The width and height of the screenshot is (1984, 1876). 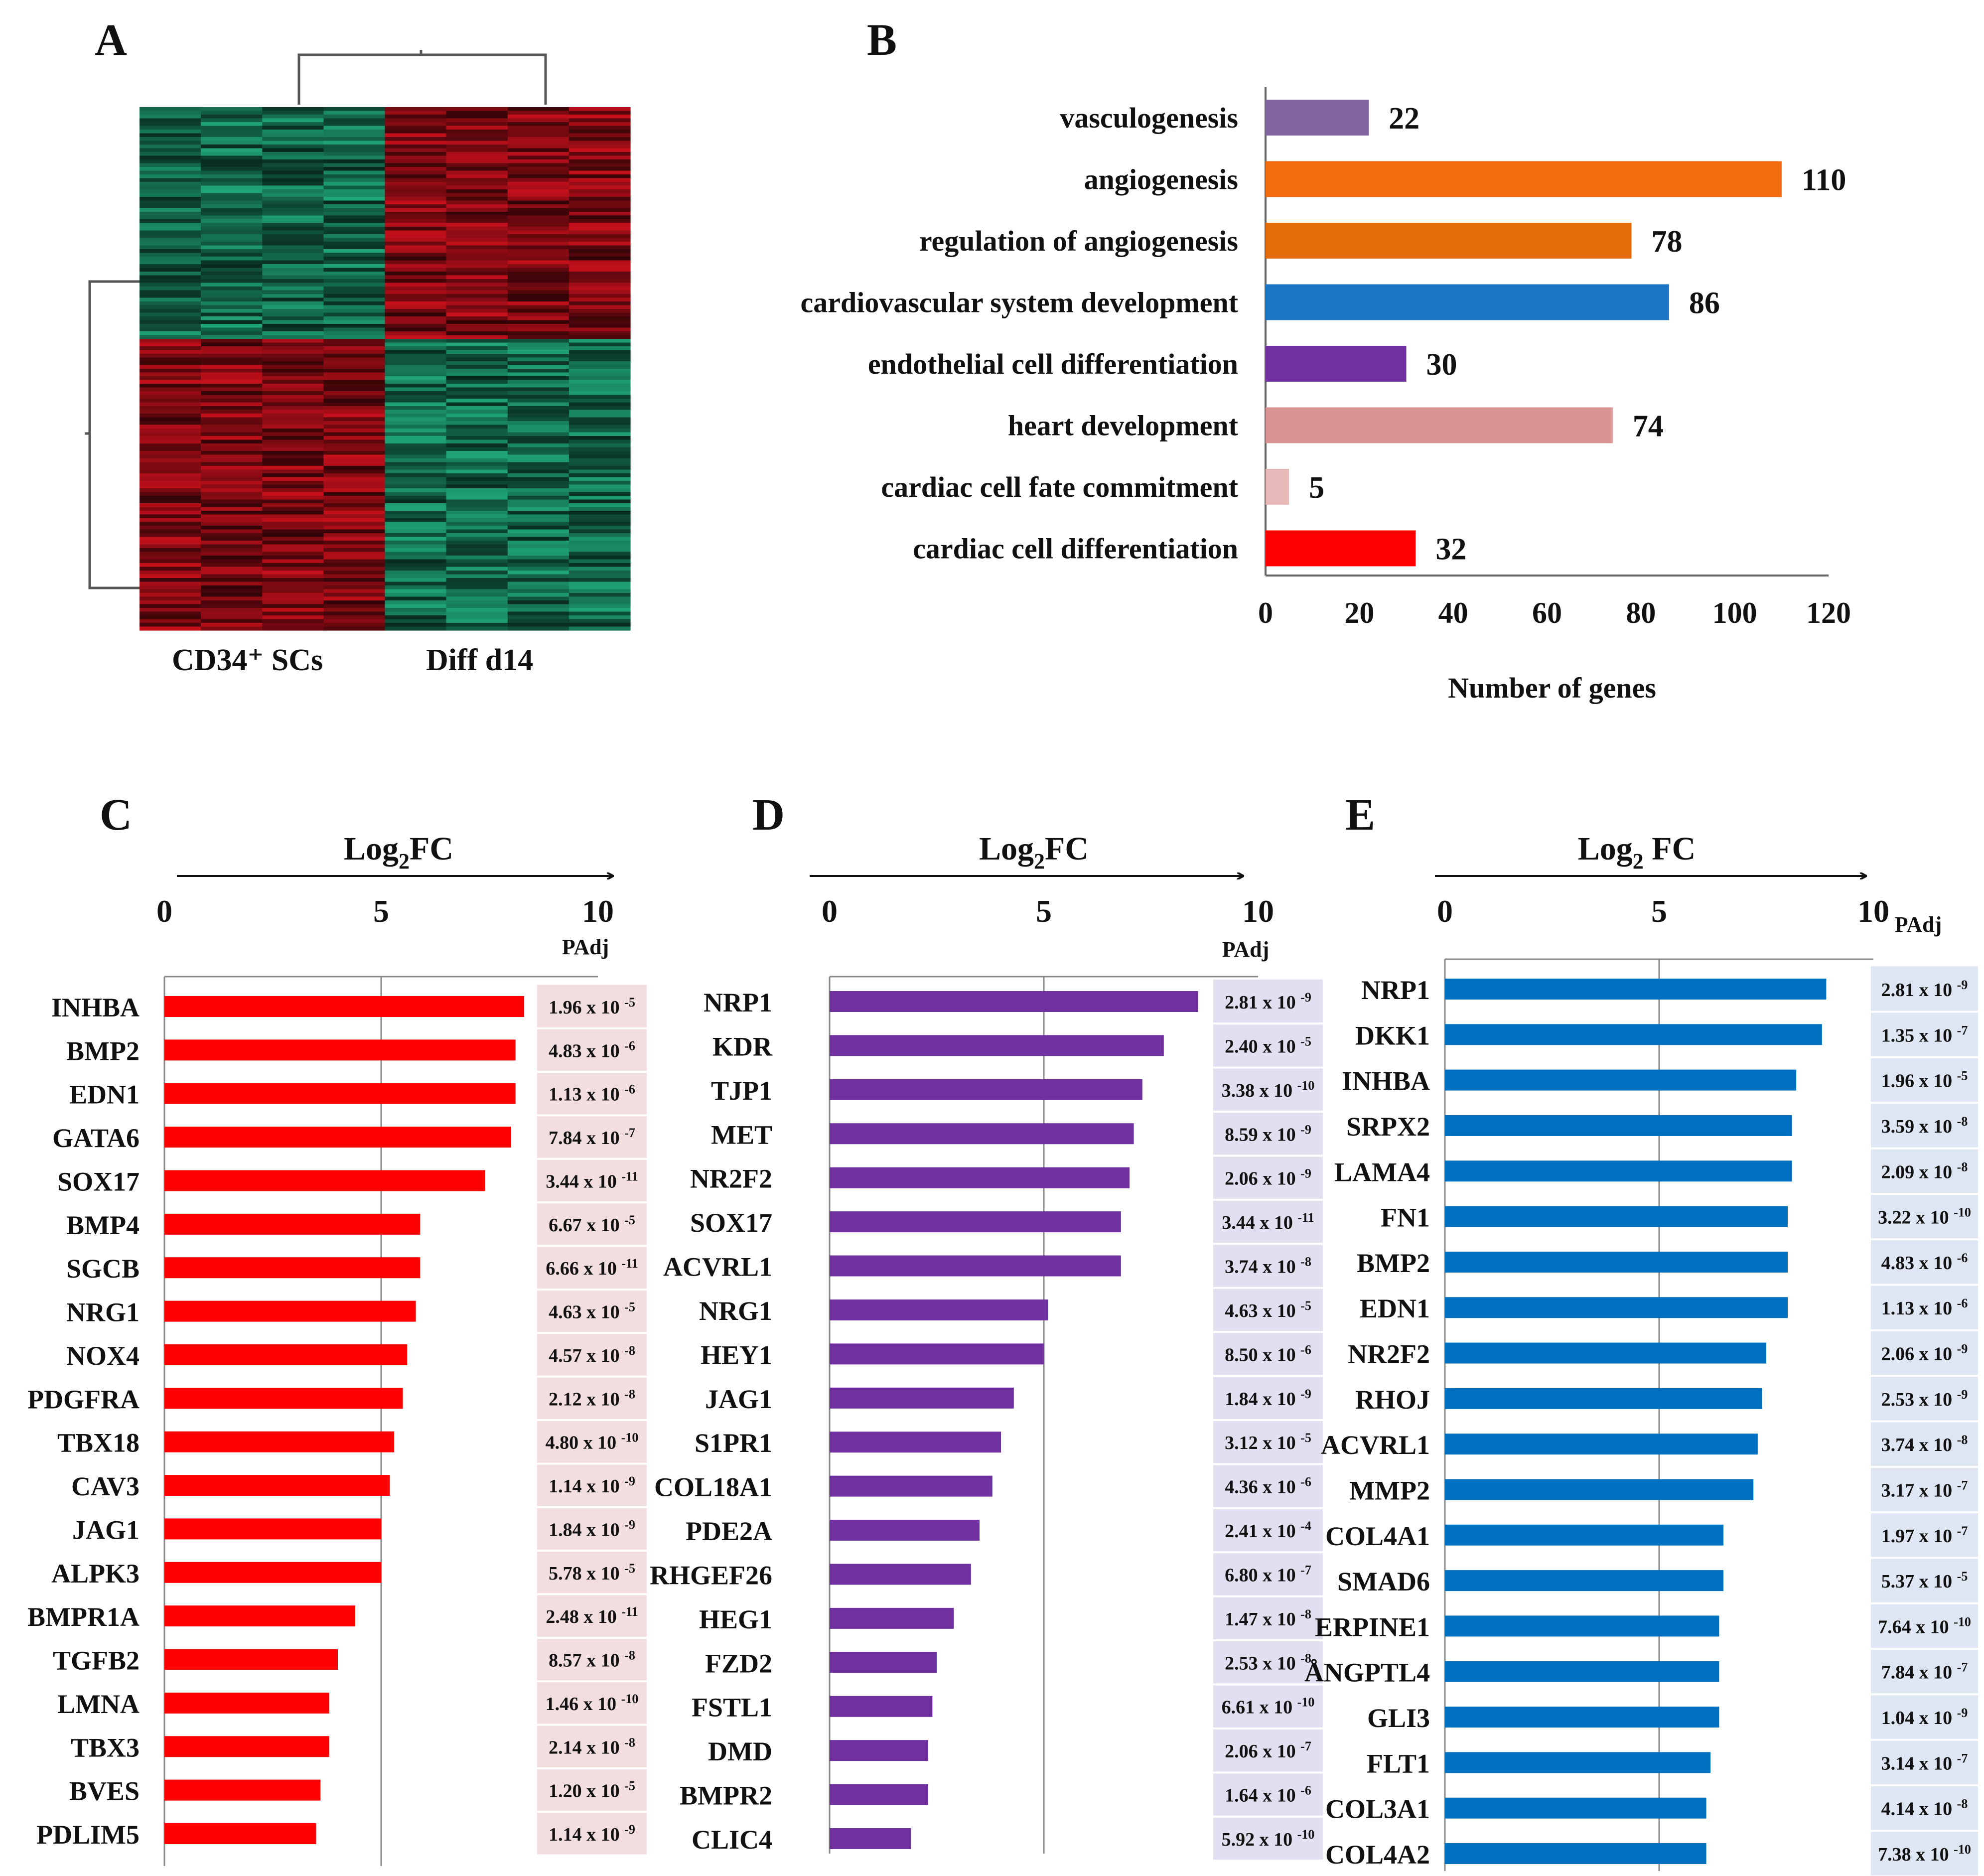 I want to click on padj-mantissa: 1.14 x 10, so click(x=586, y=1834).